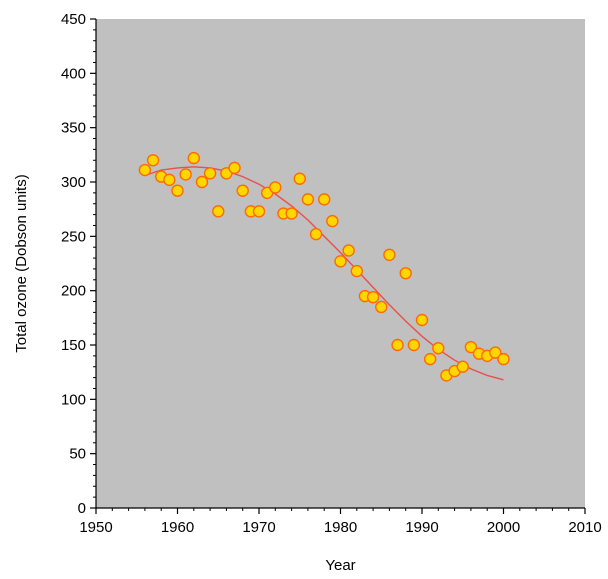  What do you see at coordinates (340, 527) in the screenshot?
I see `x-tick-label: 1980` at bounding box center [340, 527].